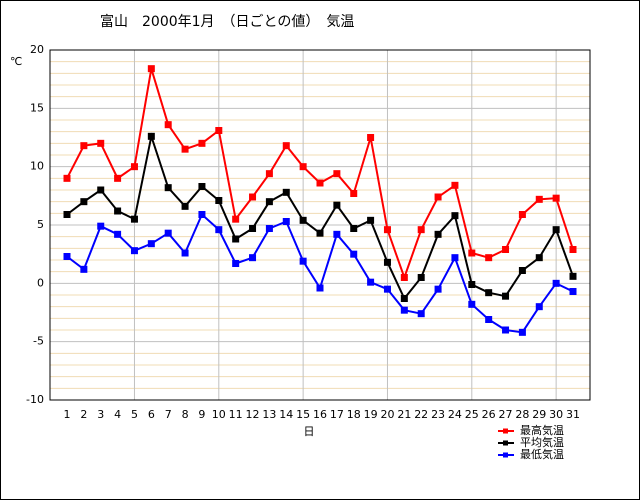 The image size is (640, 500). I want to click on x-tick-label: 4, so click(117, 414).